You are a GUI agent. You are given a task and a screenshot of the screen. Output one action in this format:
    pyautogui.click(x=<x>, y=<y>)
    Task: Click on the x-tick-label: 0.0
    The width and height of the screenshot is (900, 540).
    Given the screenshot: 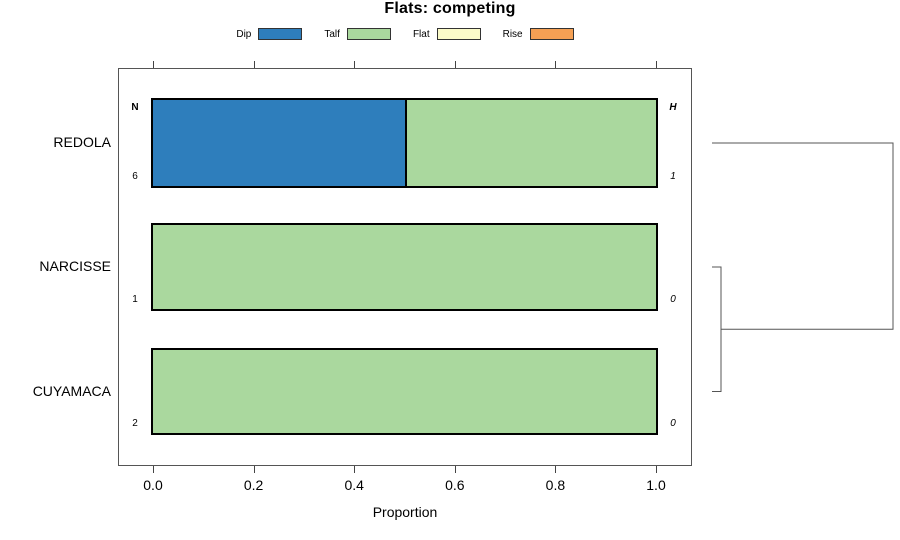 What is the action you would take?
    pyautogui.click(x=153, y=485)
    